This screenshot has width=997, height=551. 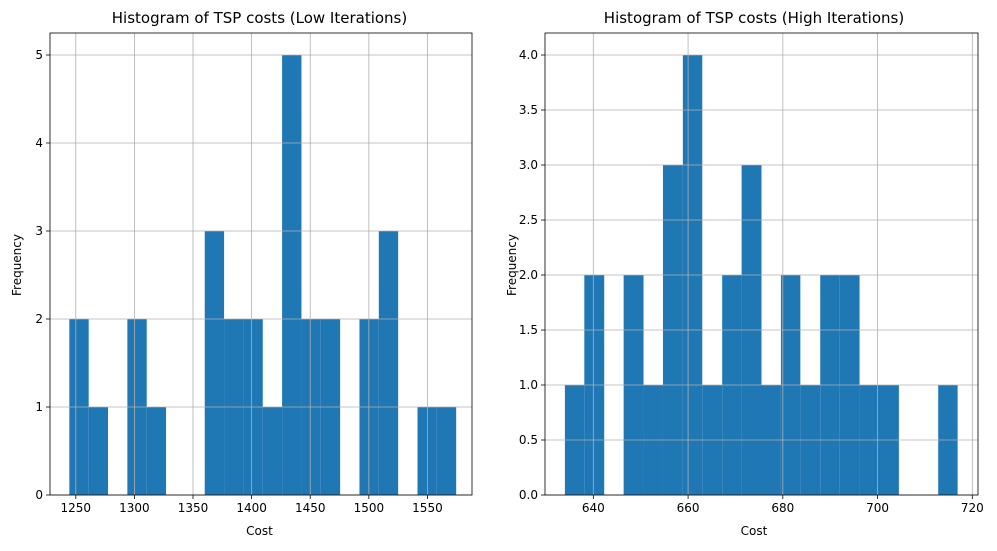 I want to click on x-tick-label: 1350, so click(x=193, y=508).